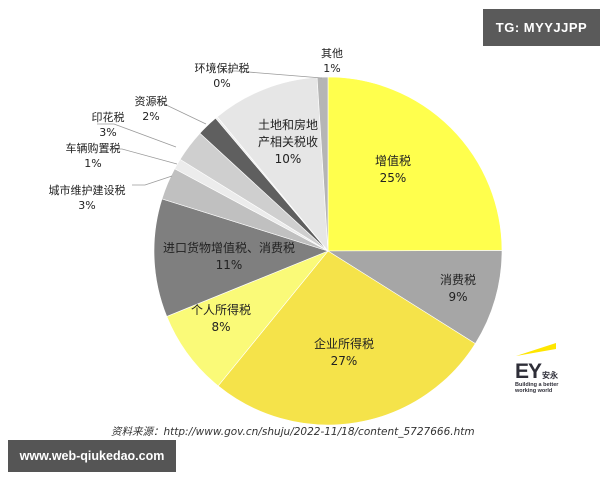 The width and height of the screenshot is (600, 480). Describe the element at coordinates (221, 318) in the screenshot. I see `label-personal-tax: 个人所得税 8%` at that location.